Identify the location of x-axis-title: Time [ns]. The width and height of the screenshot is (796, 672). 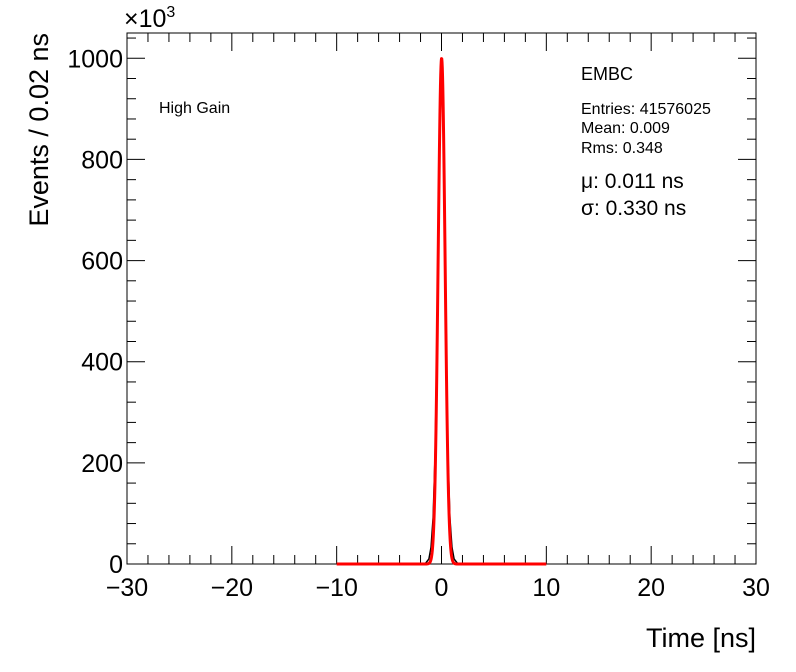
(701, 638).